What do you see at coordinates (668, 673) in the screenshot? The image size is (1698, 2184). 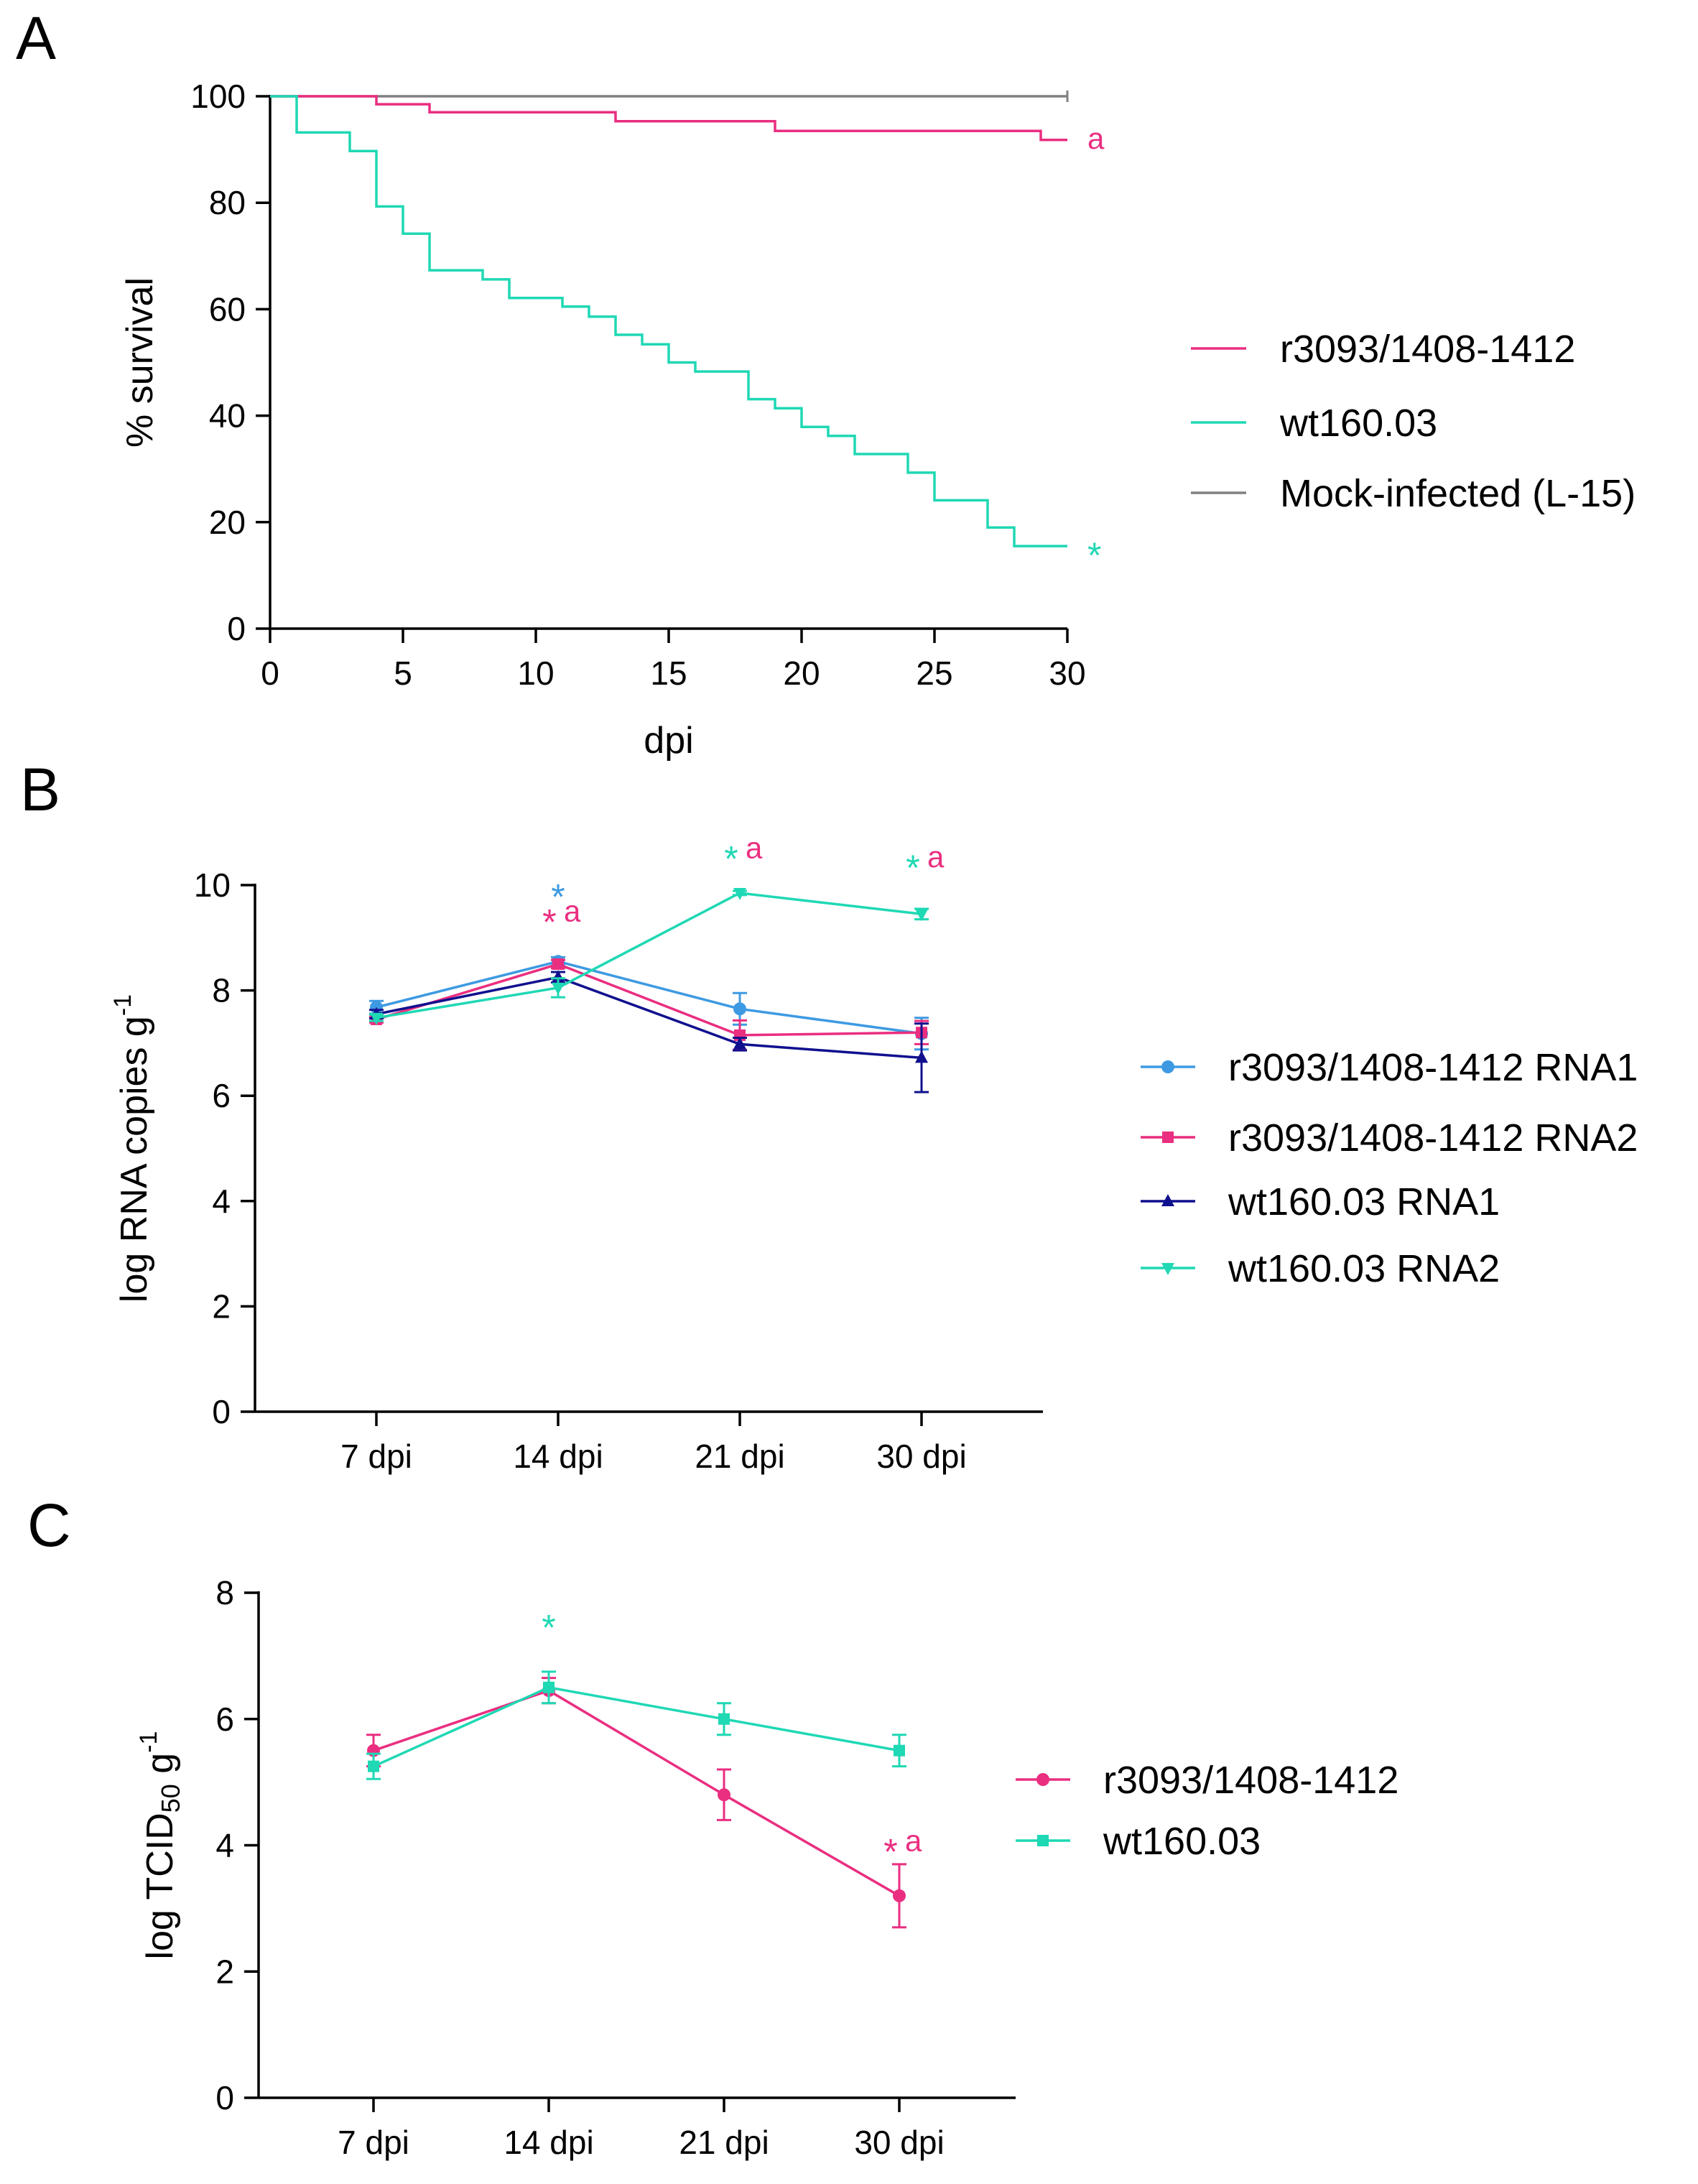 I see `x-tick-label: 15` at bounding box center [668, 673].